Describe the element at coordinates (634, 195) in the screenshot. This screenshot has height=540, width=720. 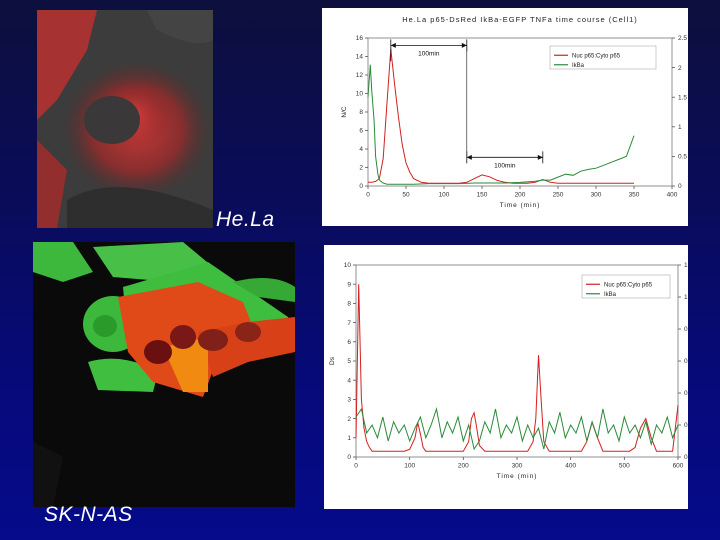
I see `x-tick-label: 350` at that location.